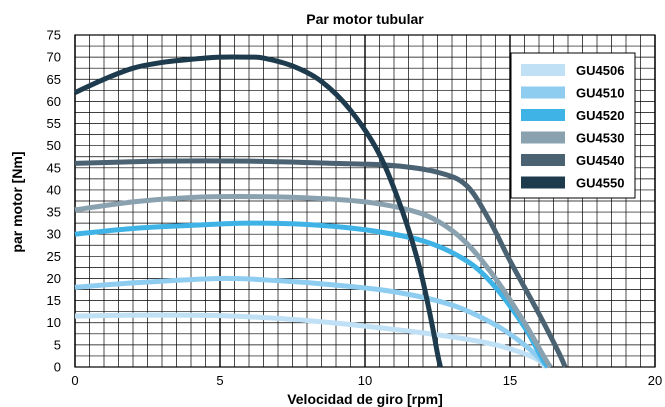 This screenshot has height=407, width=665. I want to click on legend-label: GU4540, so click(600, 160).